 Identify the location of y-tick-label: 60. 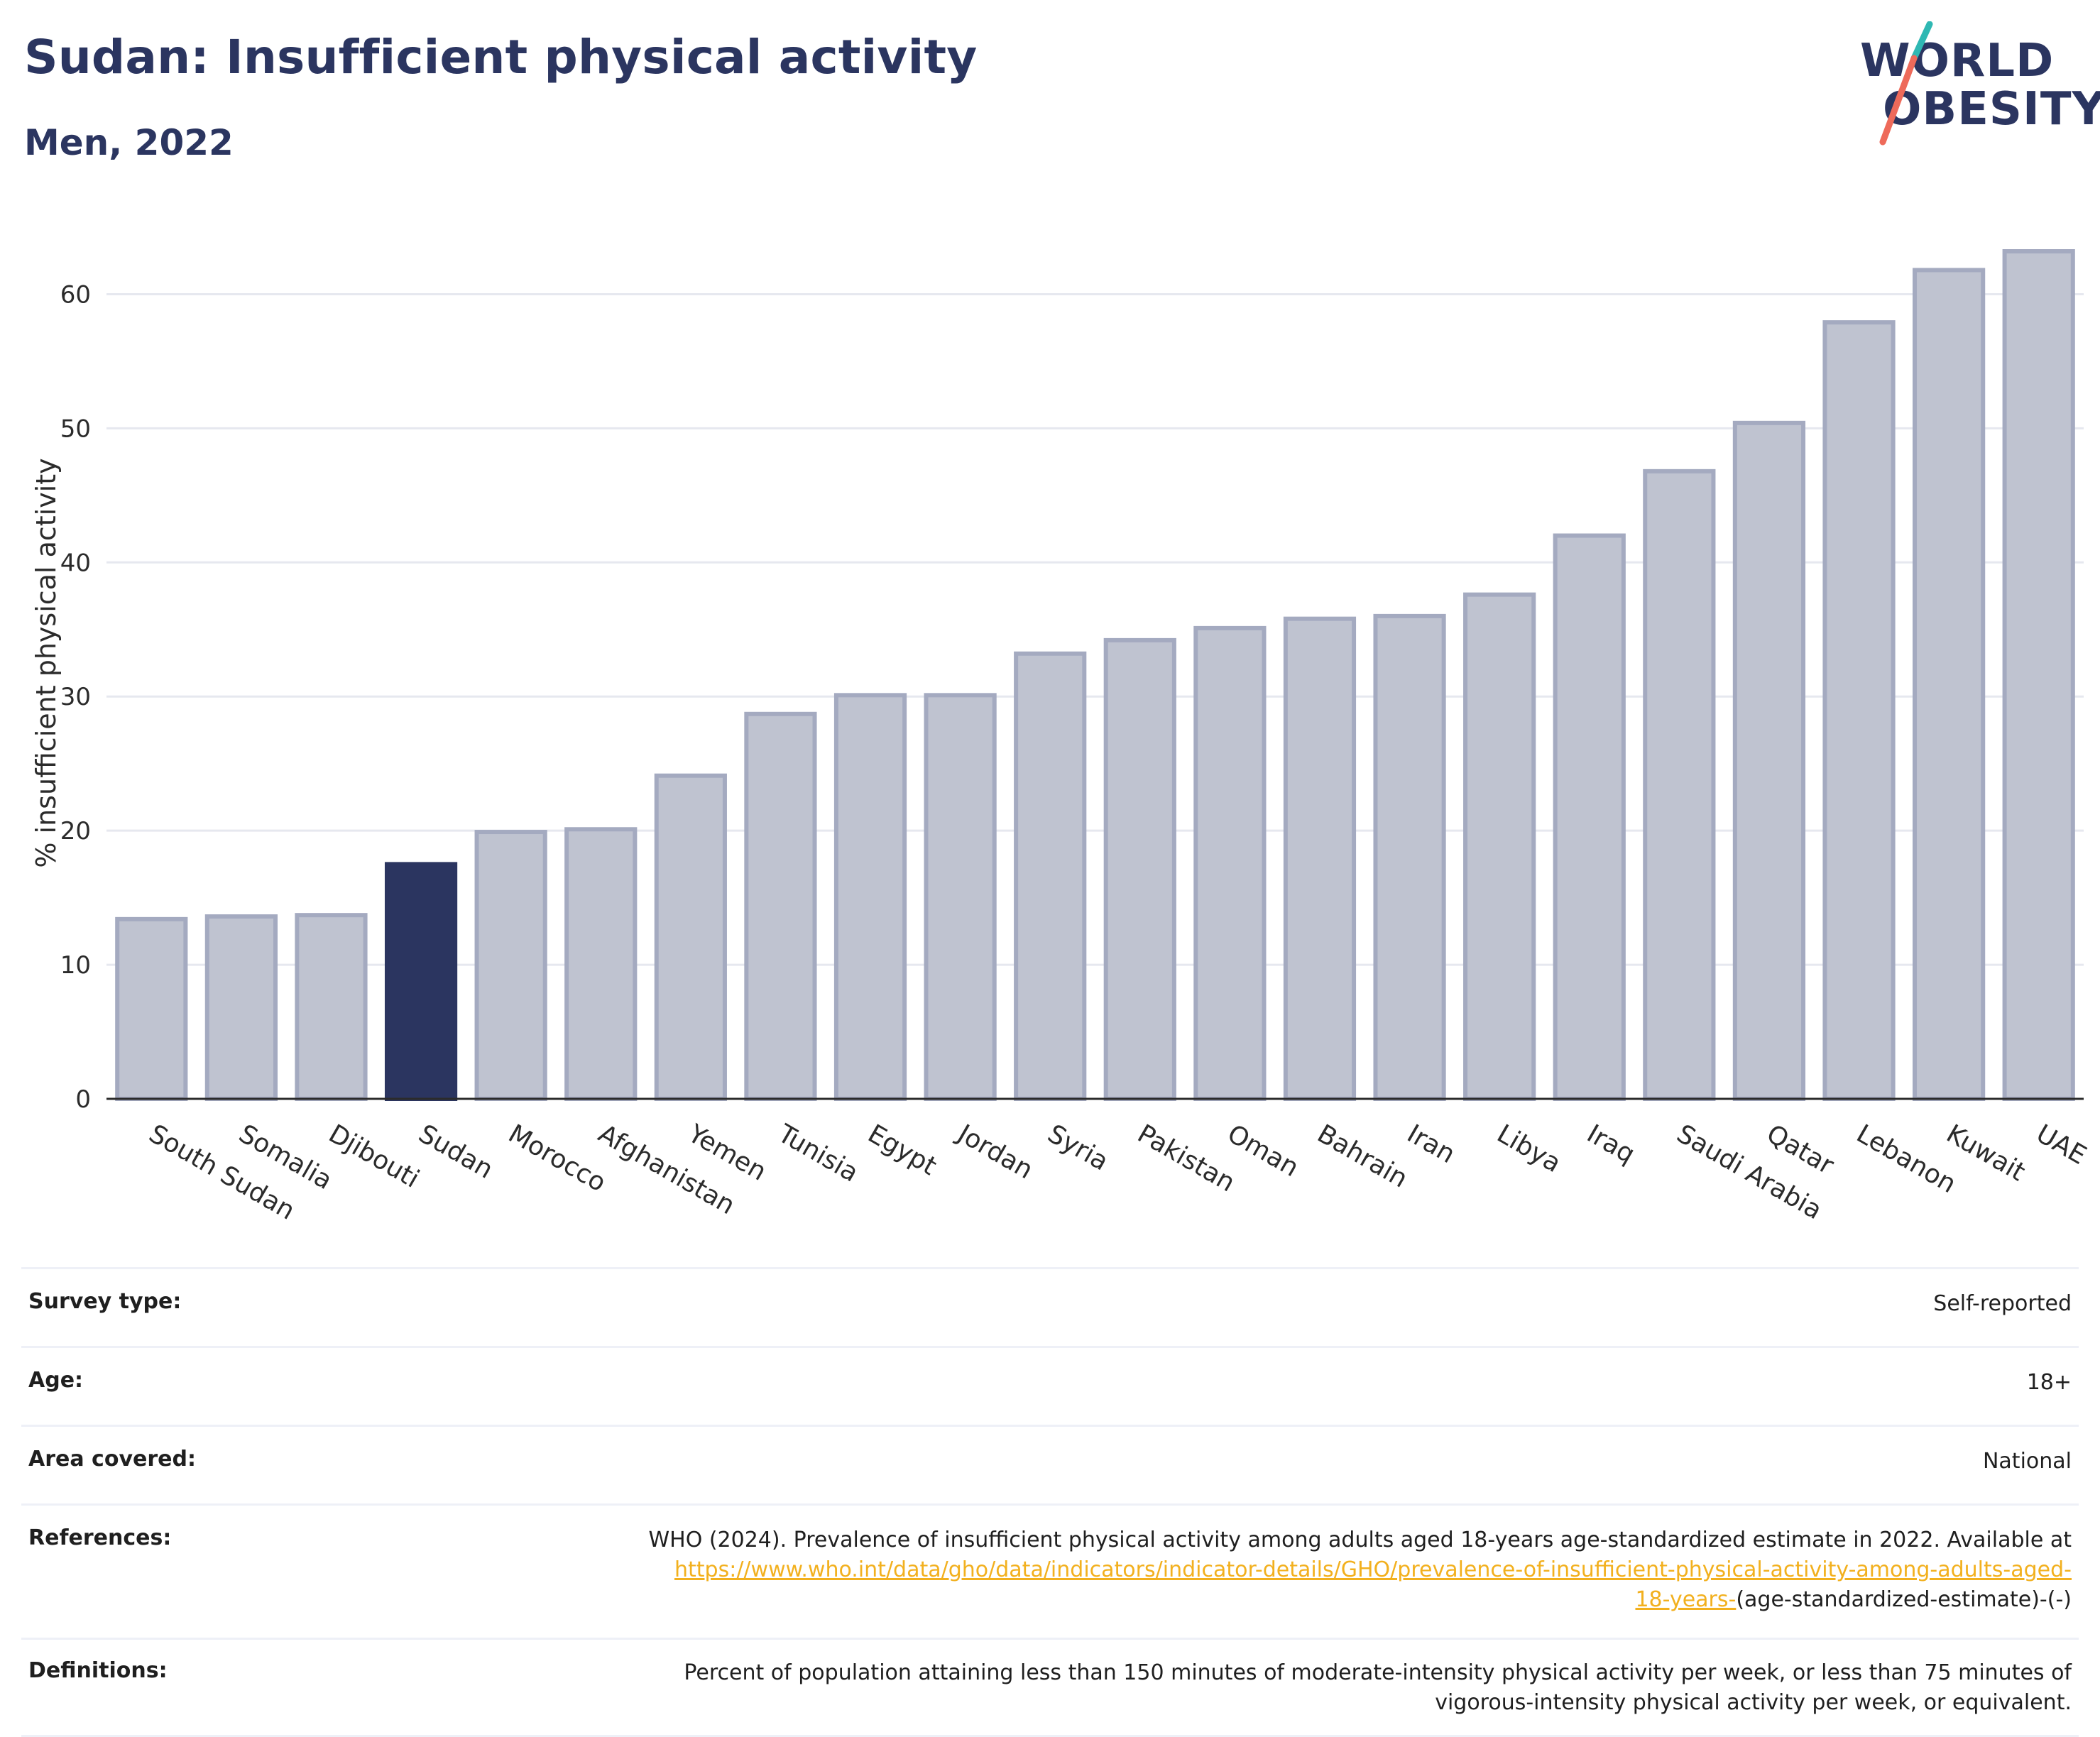
(75, 294).